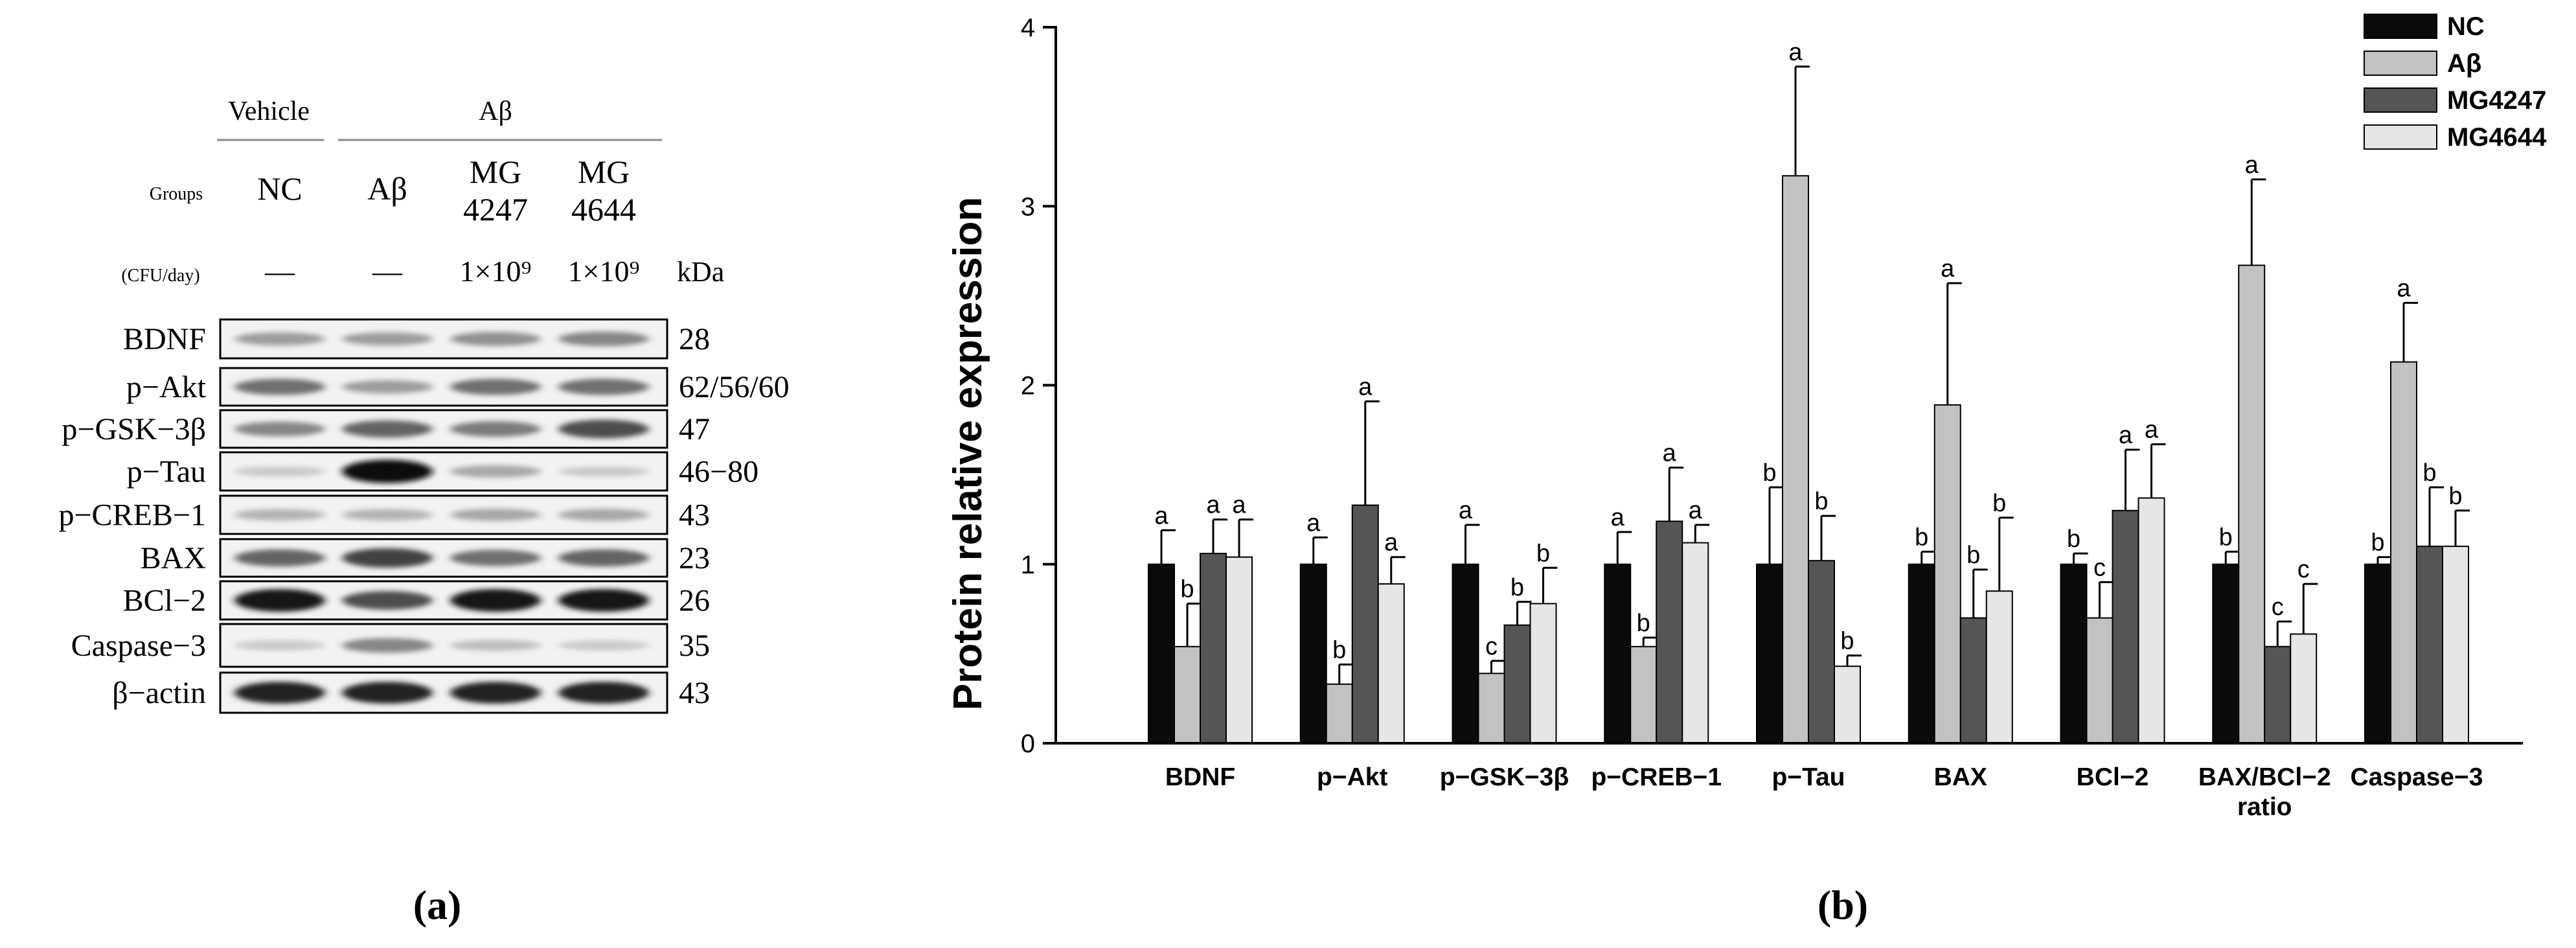  Describe the element at coordinates (1200, 777) in the screenshot. I see `x-tick-label-line: BDNF` at that location.